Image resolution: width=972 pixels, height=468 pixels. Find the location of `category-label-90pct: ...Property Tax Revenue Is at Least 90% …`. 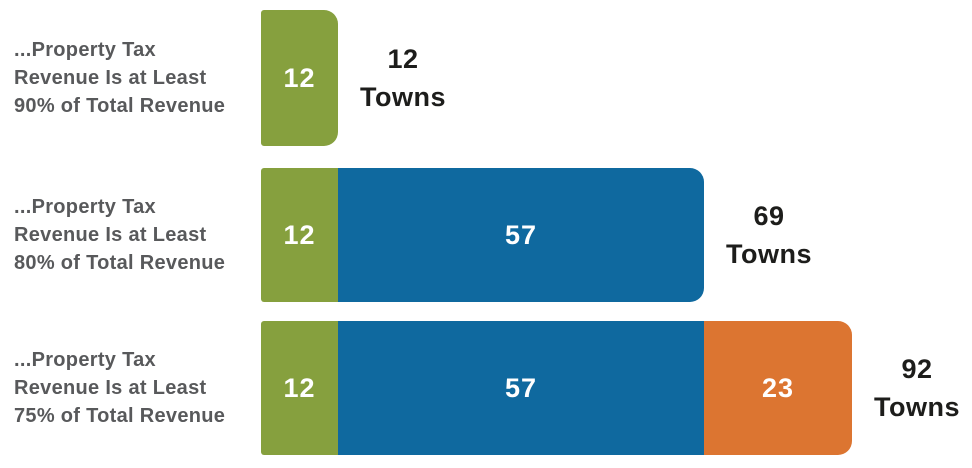

category-label-90pct: ...Property Tax Revenue Is at Least 90% … is located at coordinates (120, 78).